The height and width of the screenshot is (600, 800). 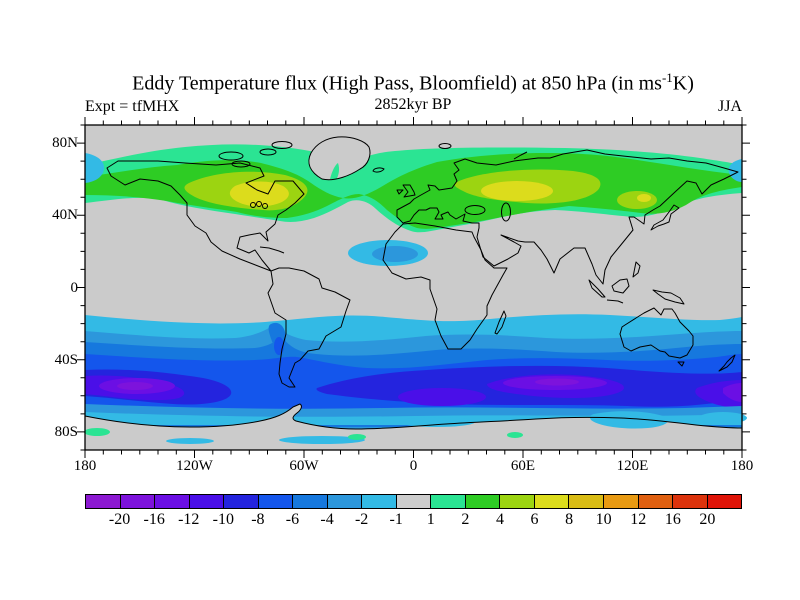 I want to click on lat-tick-label-40s: 40S, so click(x=66, y=360).